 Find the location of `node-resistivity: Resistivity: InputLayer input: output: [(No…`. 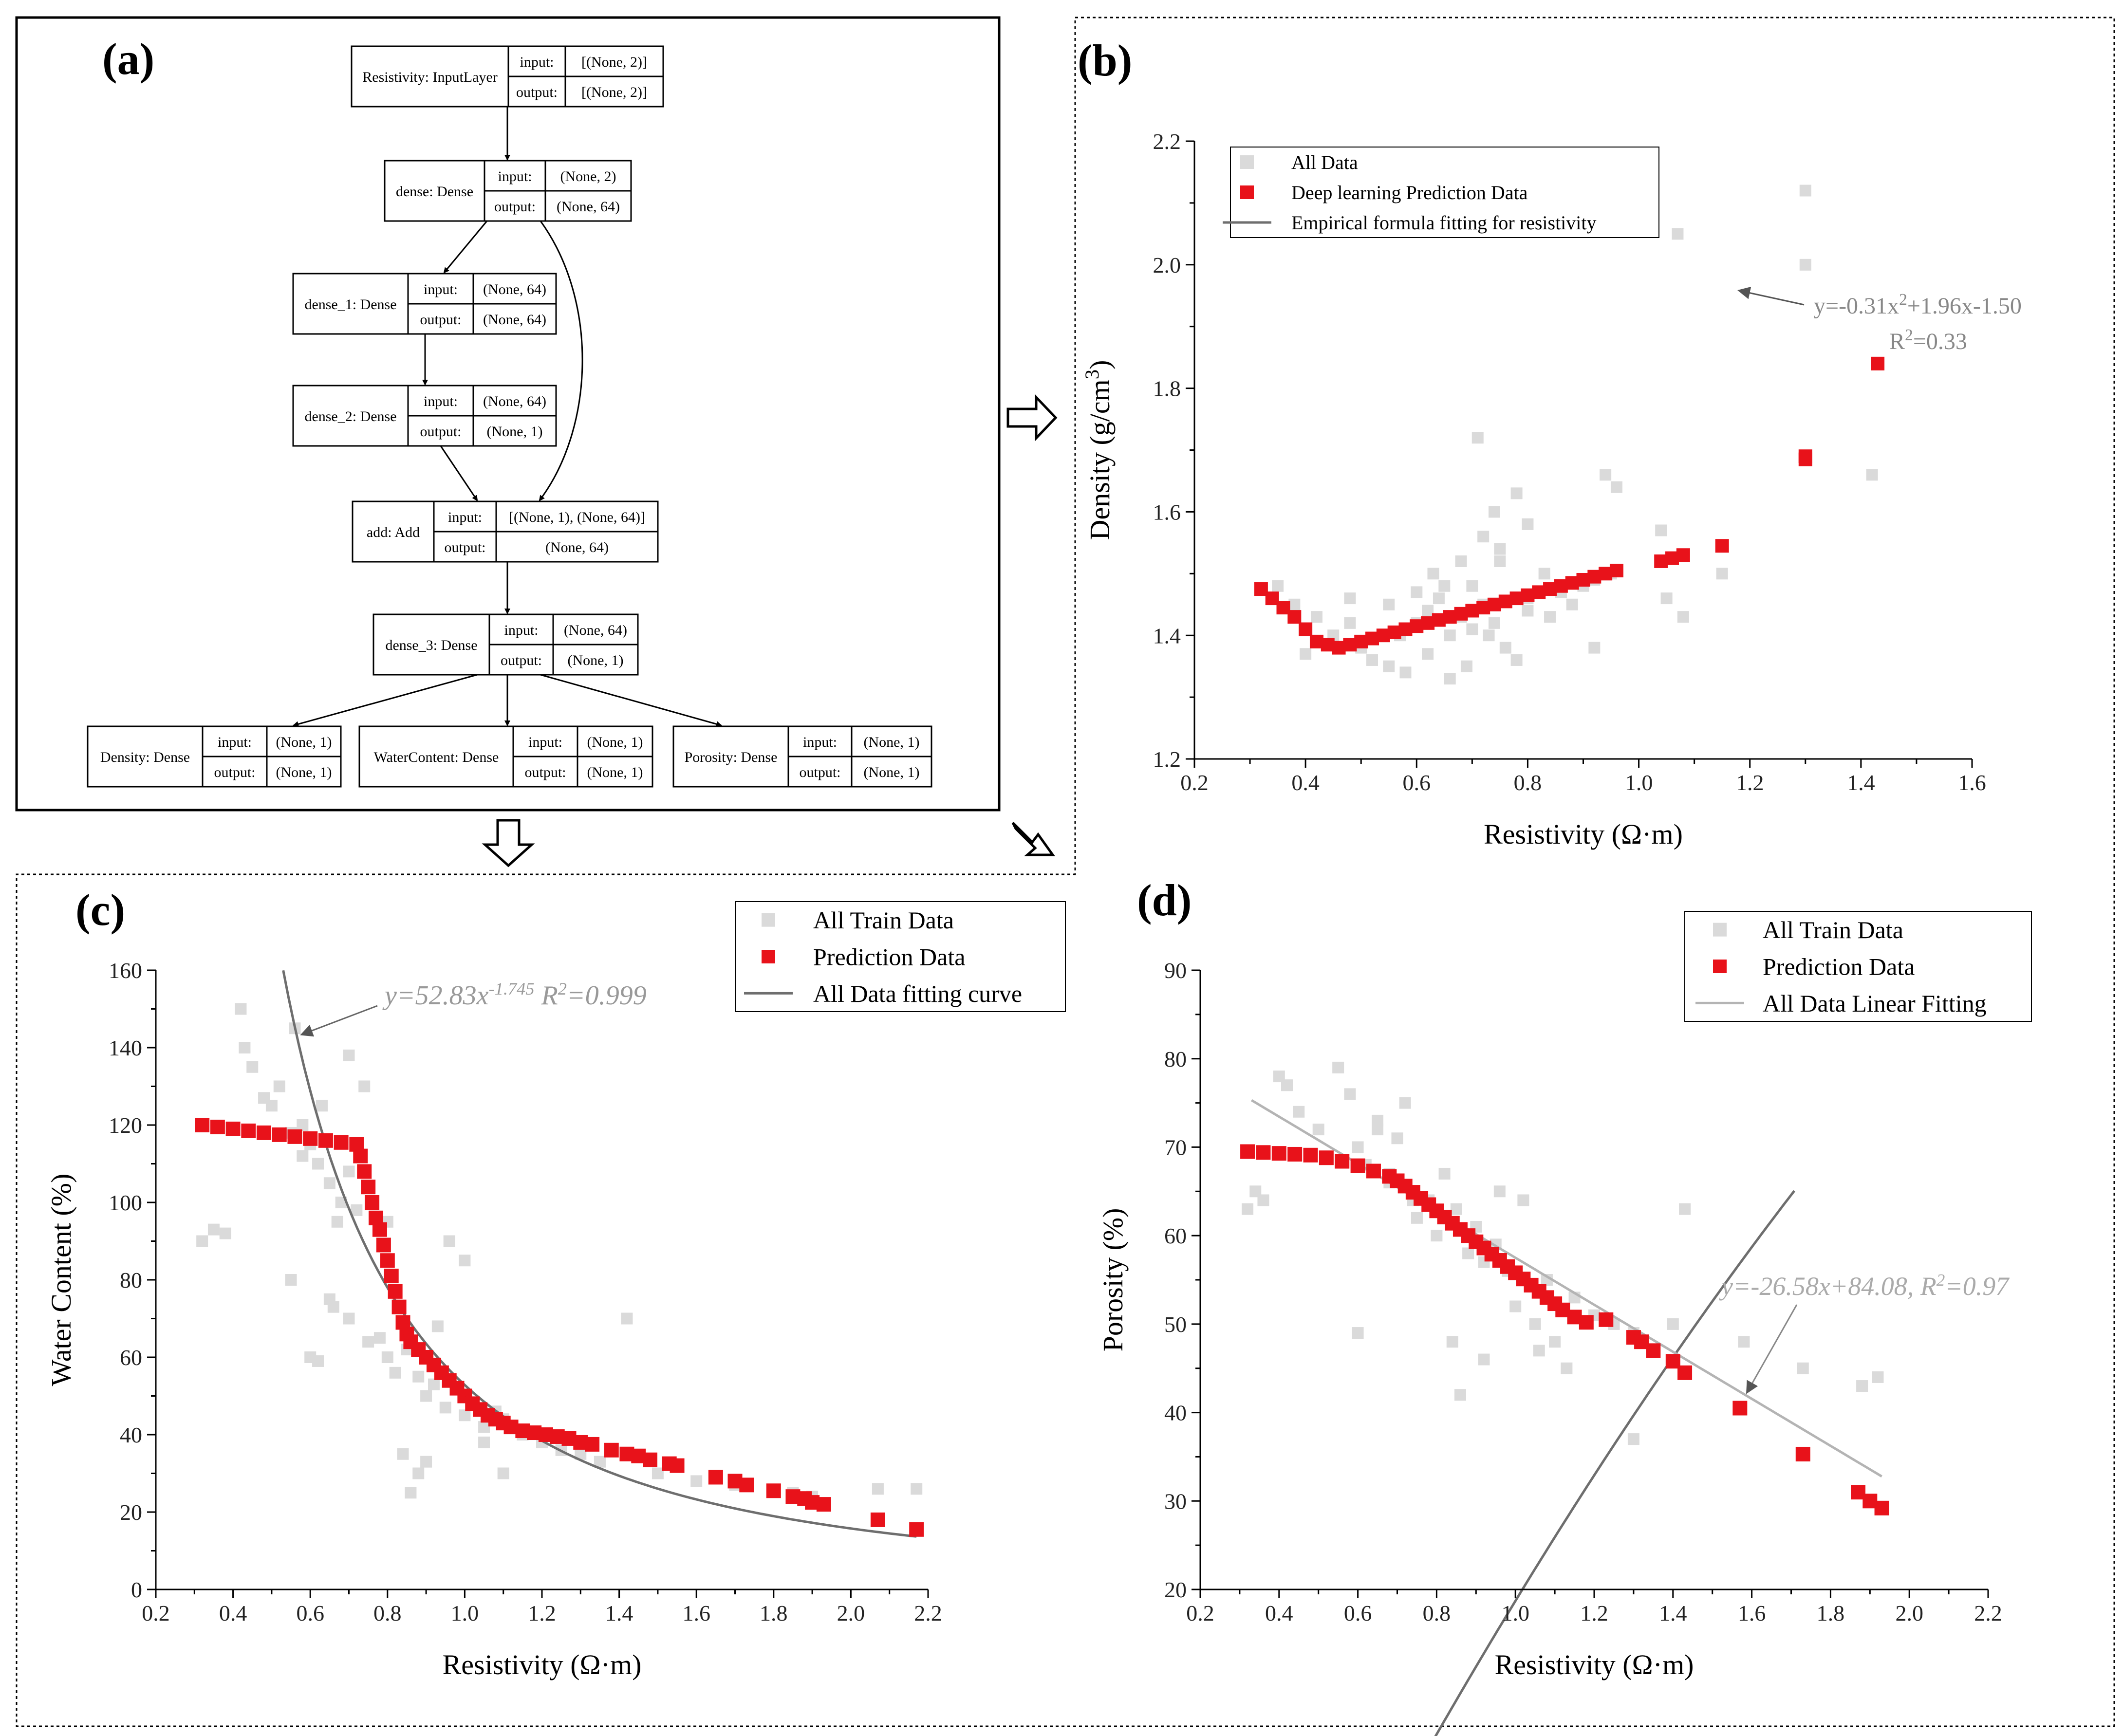

node-resistivity: Resistivity: InputLayer input: output: [(No… is located at coordinates (507, 76).